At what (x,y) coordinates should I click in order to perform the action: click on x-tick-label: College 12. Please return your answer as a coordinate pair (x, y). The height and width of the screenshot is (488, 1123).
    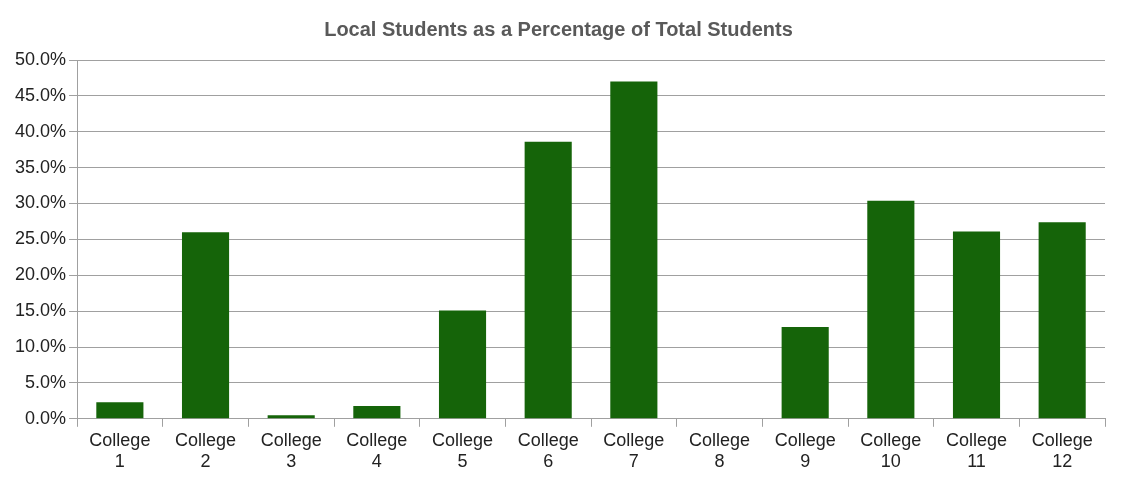
    Looking at the image, I should click on (1062, 450).